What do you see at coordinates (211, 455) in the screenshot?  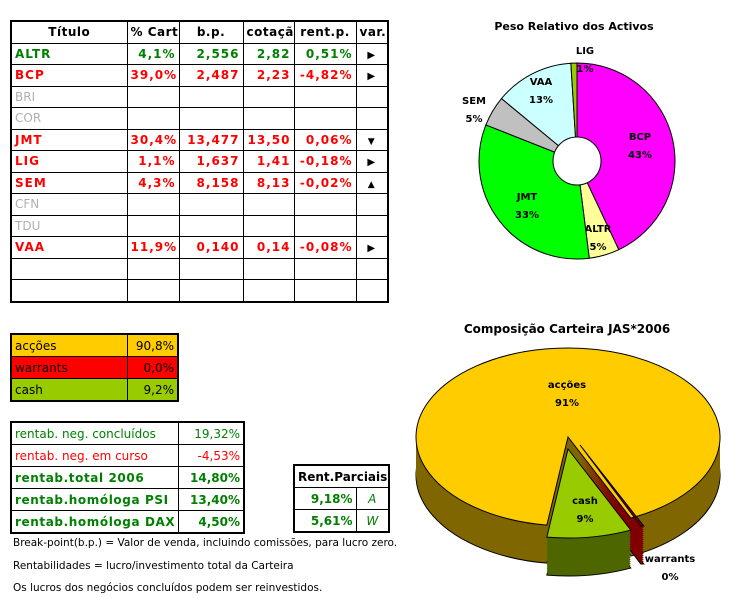 I see `rentab-value: -4,53%` at bounding box center [211, 455].